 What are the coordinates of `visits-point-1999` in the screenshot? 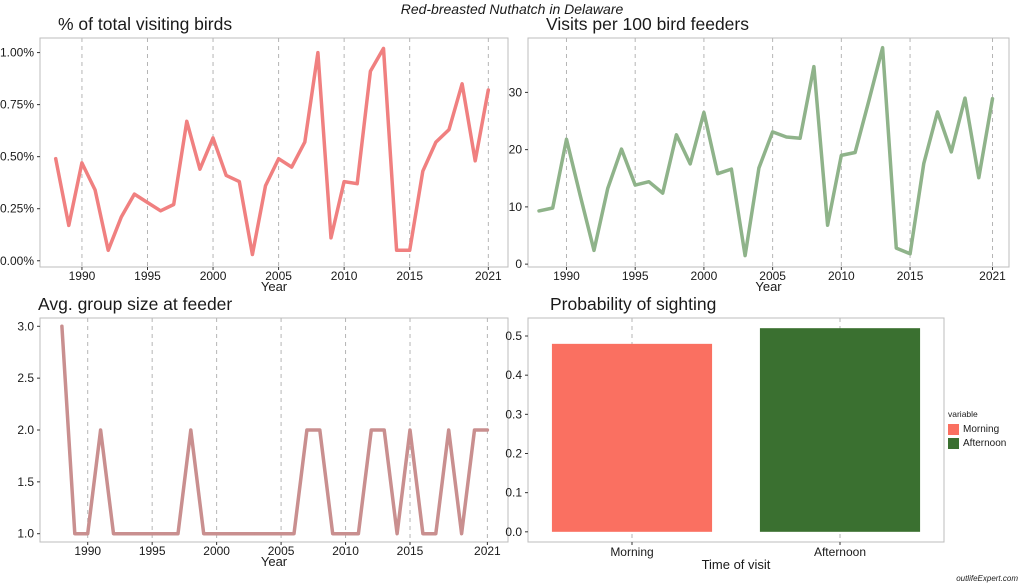 It's located at (690, 164).